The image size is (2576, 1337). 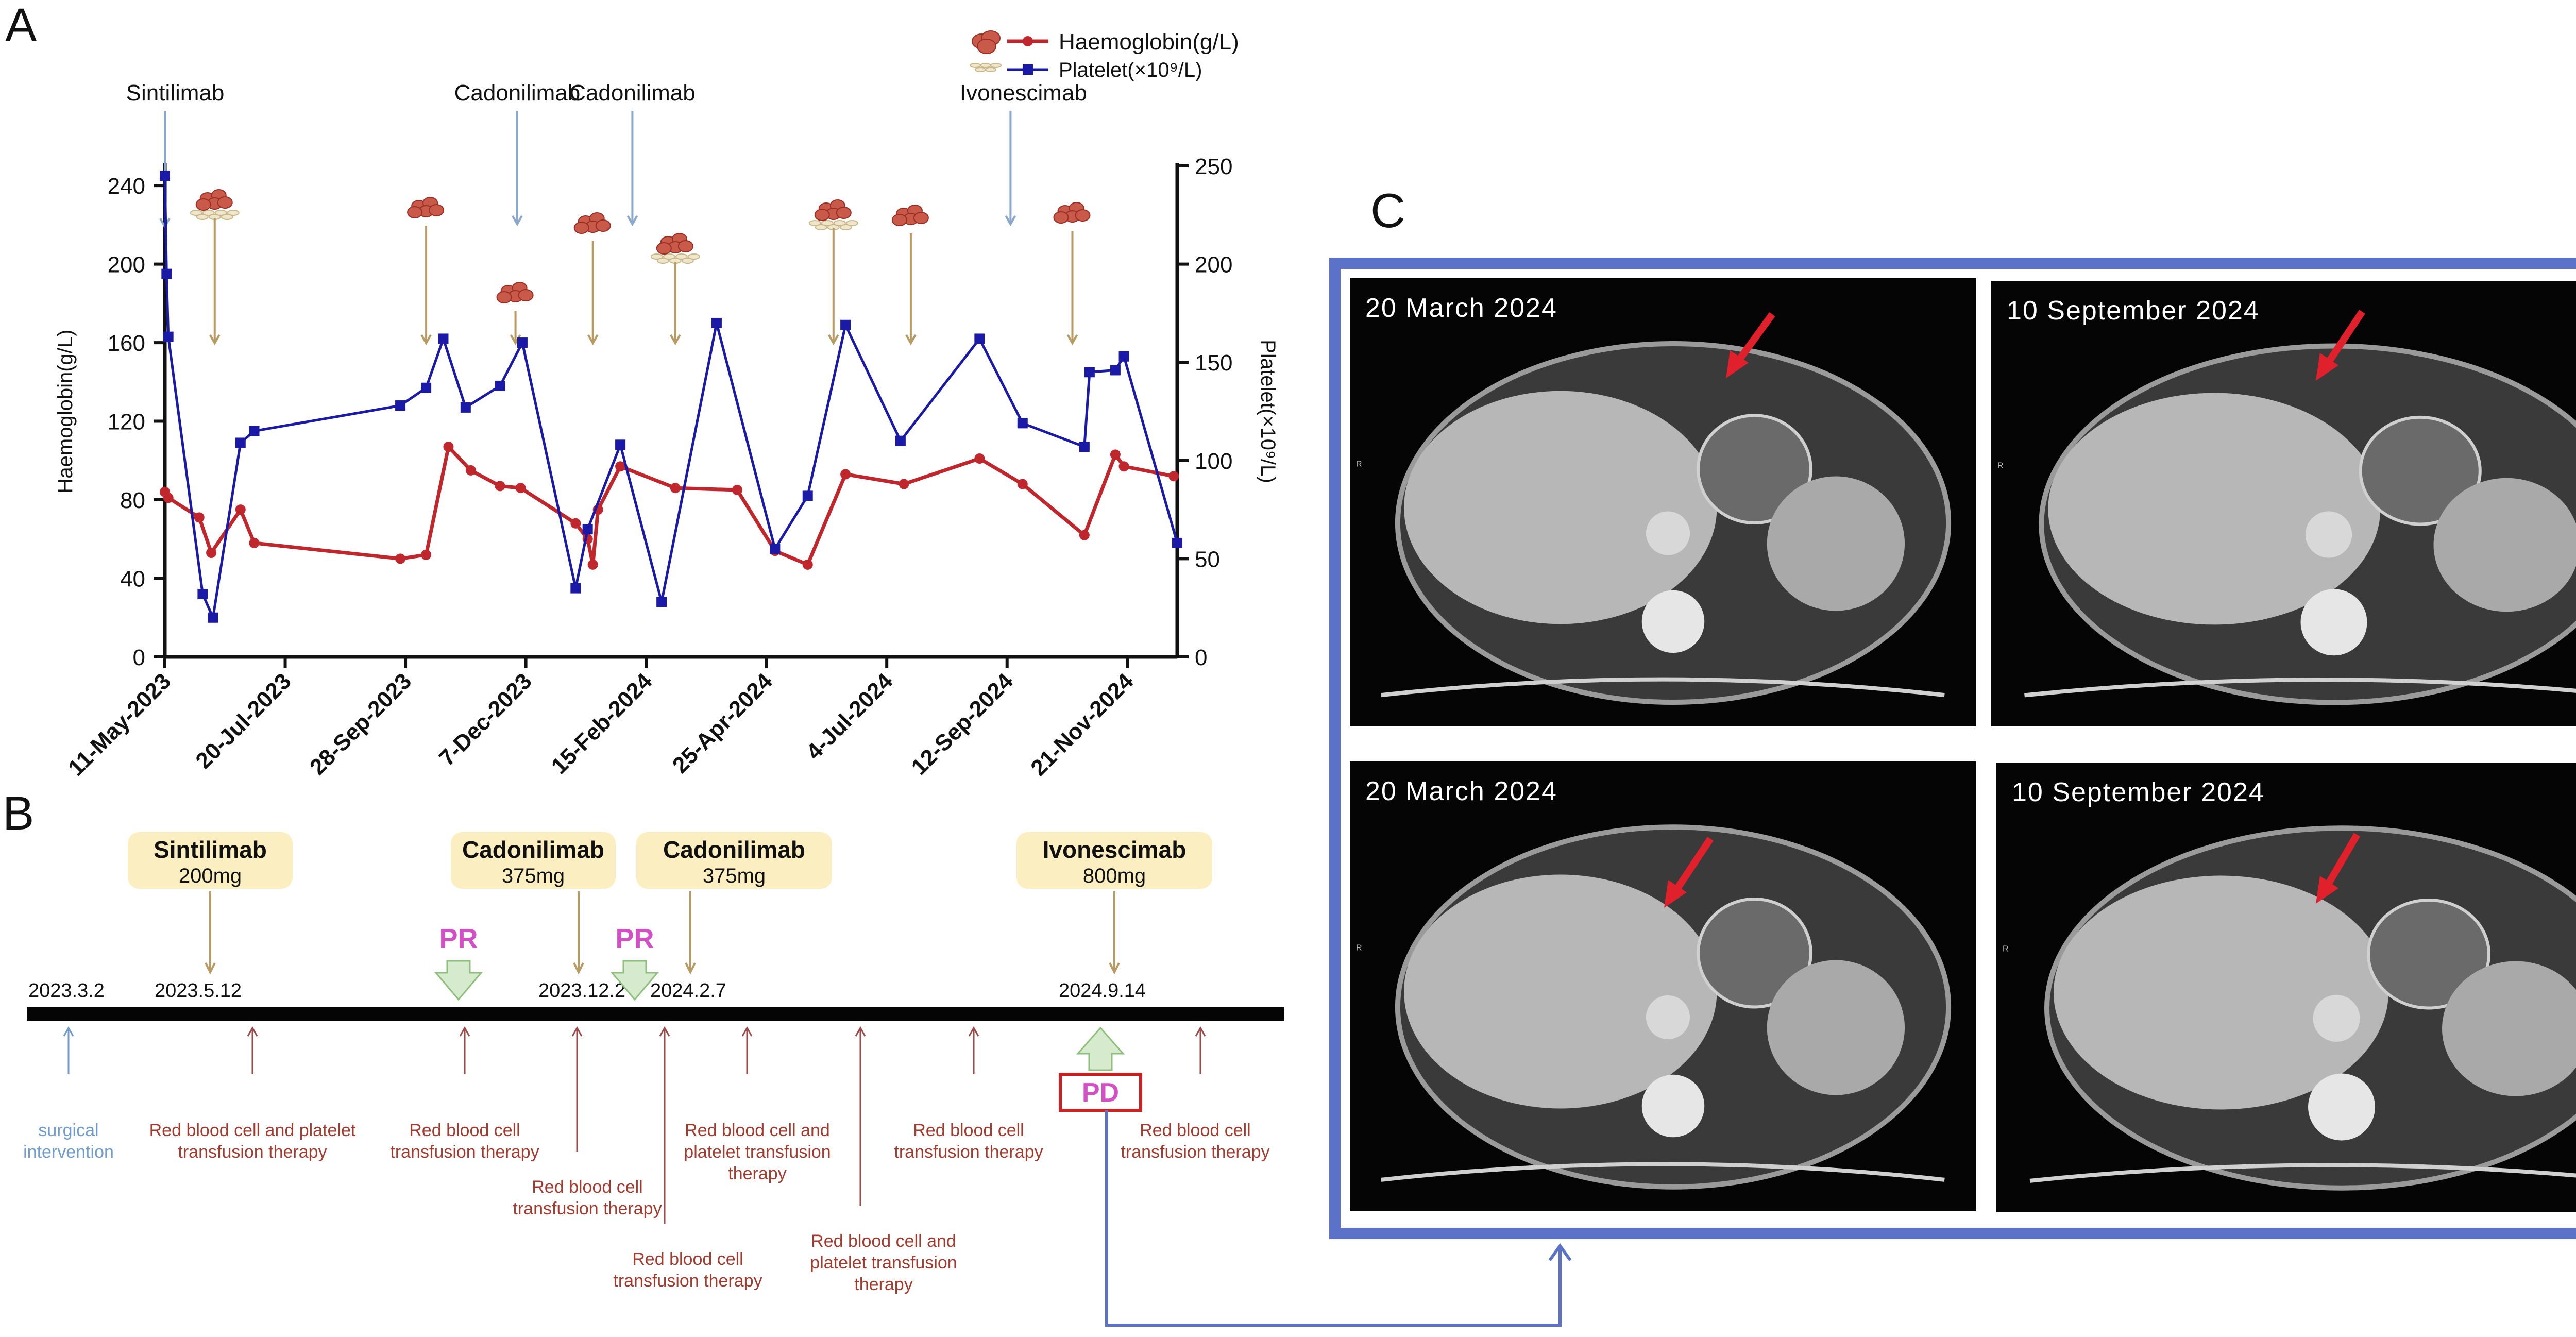 What do you see at coordinates (1754, 469) in the screenshot?
I see `stomach` at bounding box center [1754, 469].